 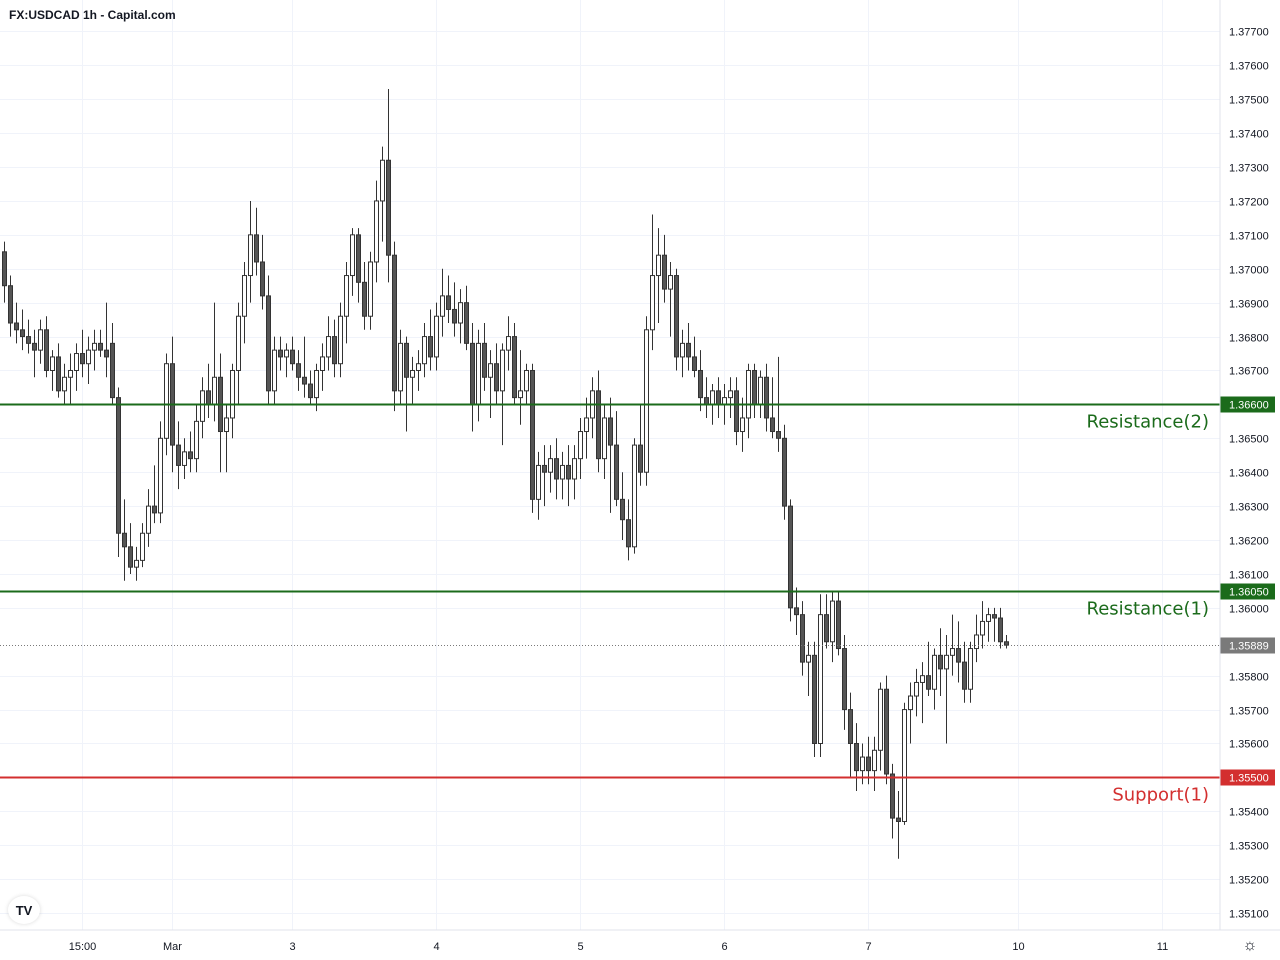 I want to click on x-tick-label: Mar, so click(x=172, y=947).